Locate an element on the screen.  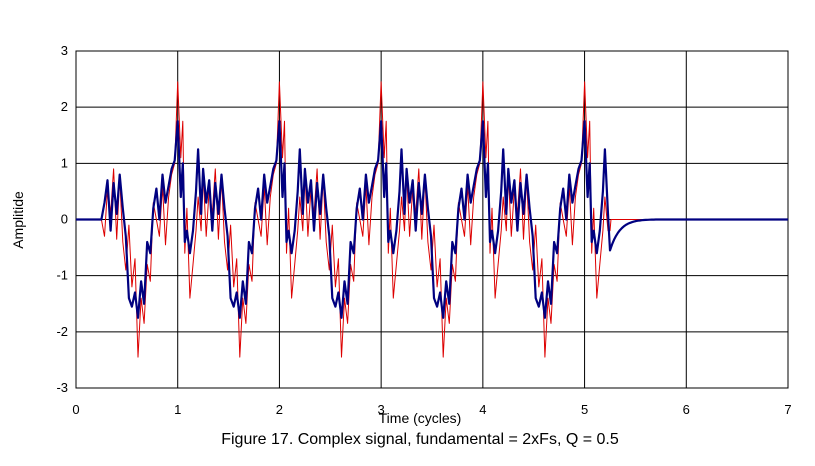
x-tick-label: 5 is located at coordinates (584, 409).